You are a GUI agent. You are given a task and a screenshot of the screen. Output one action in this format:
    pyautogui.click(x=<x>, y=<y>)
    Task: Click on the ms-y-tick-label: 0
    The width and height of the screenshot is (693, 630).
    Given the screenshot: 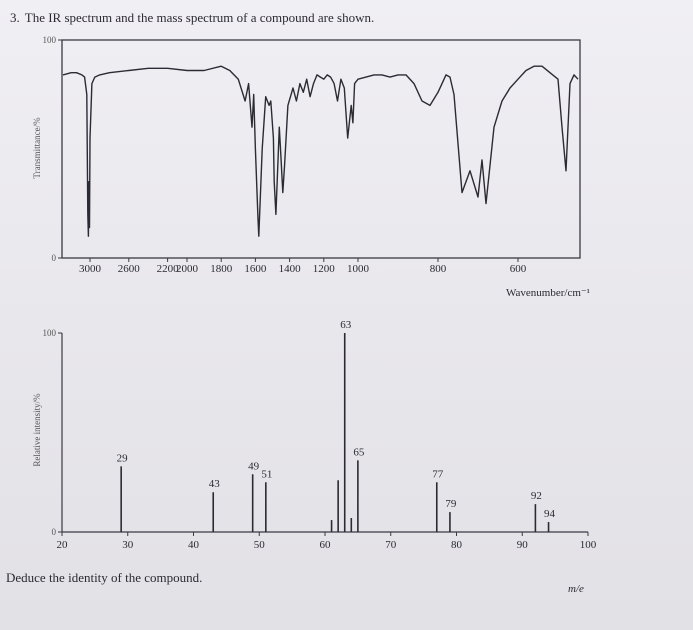 What is the action you would take?
    pyautogui.click(x=54, y=532)
    